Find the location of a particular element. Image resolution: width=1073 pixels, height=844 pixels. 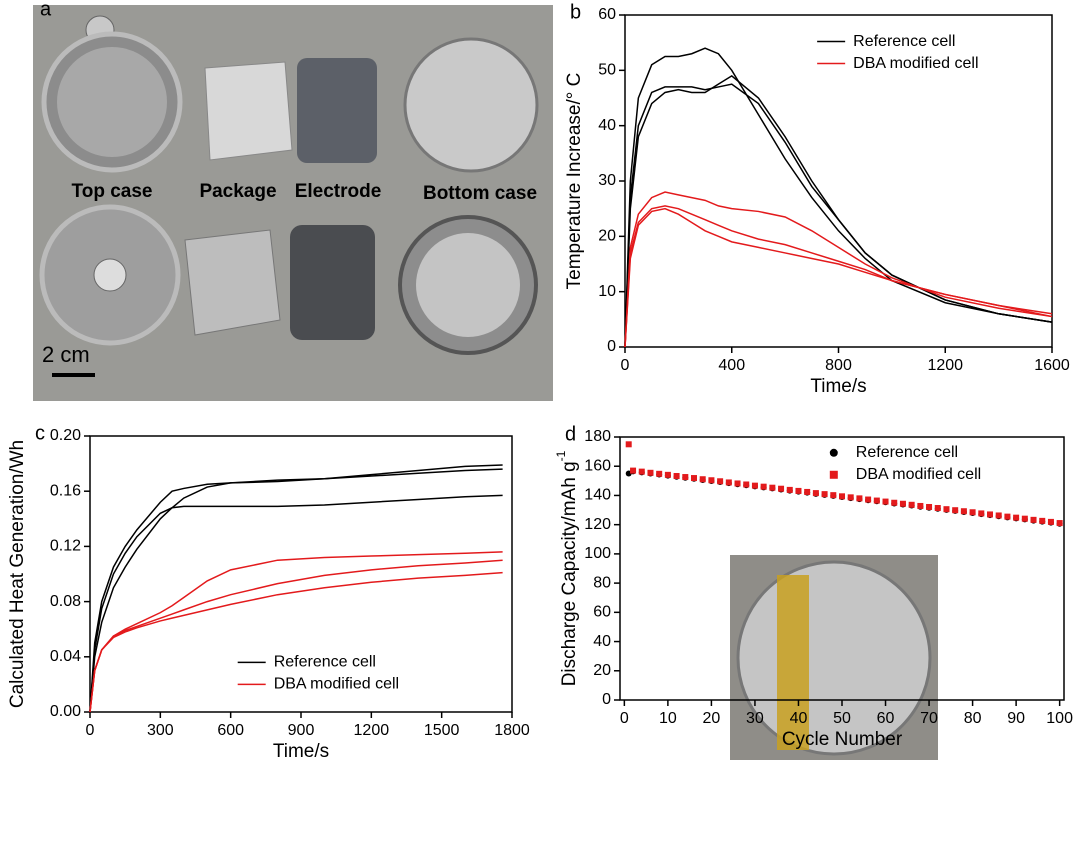

y-tick-label: 100 is located at coordinates (597, 553).